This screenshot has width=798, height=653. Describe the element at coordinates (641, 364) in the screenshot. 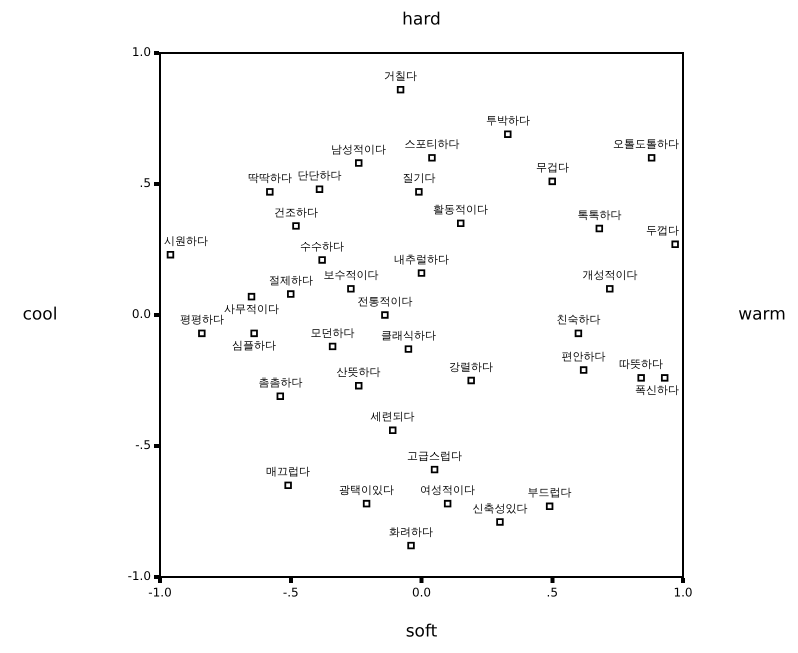

I see `annotation: 따뜻하다` at that location.